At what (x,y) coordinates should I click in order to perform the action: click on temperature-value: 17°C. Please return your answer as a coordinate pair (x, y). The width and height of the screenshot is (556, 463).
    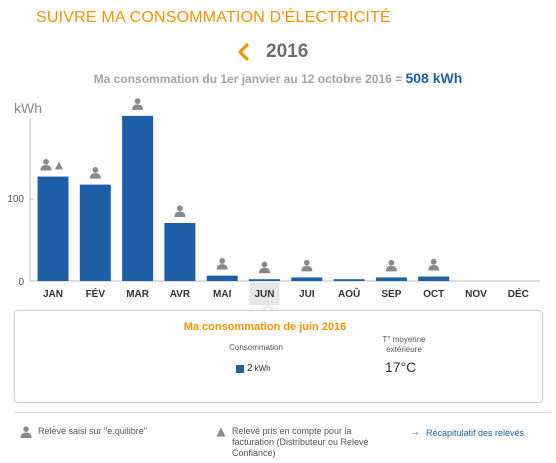
    Looking at the image, I should click on (401, 367).